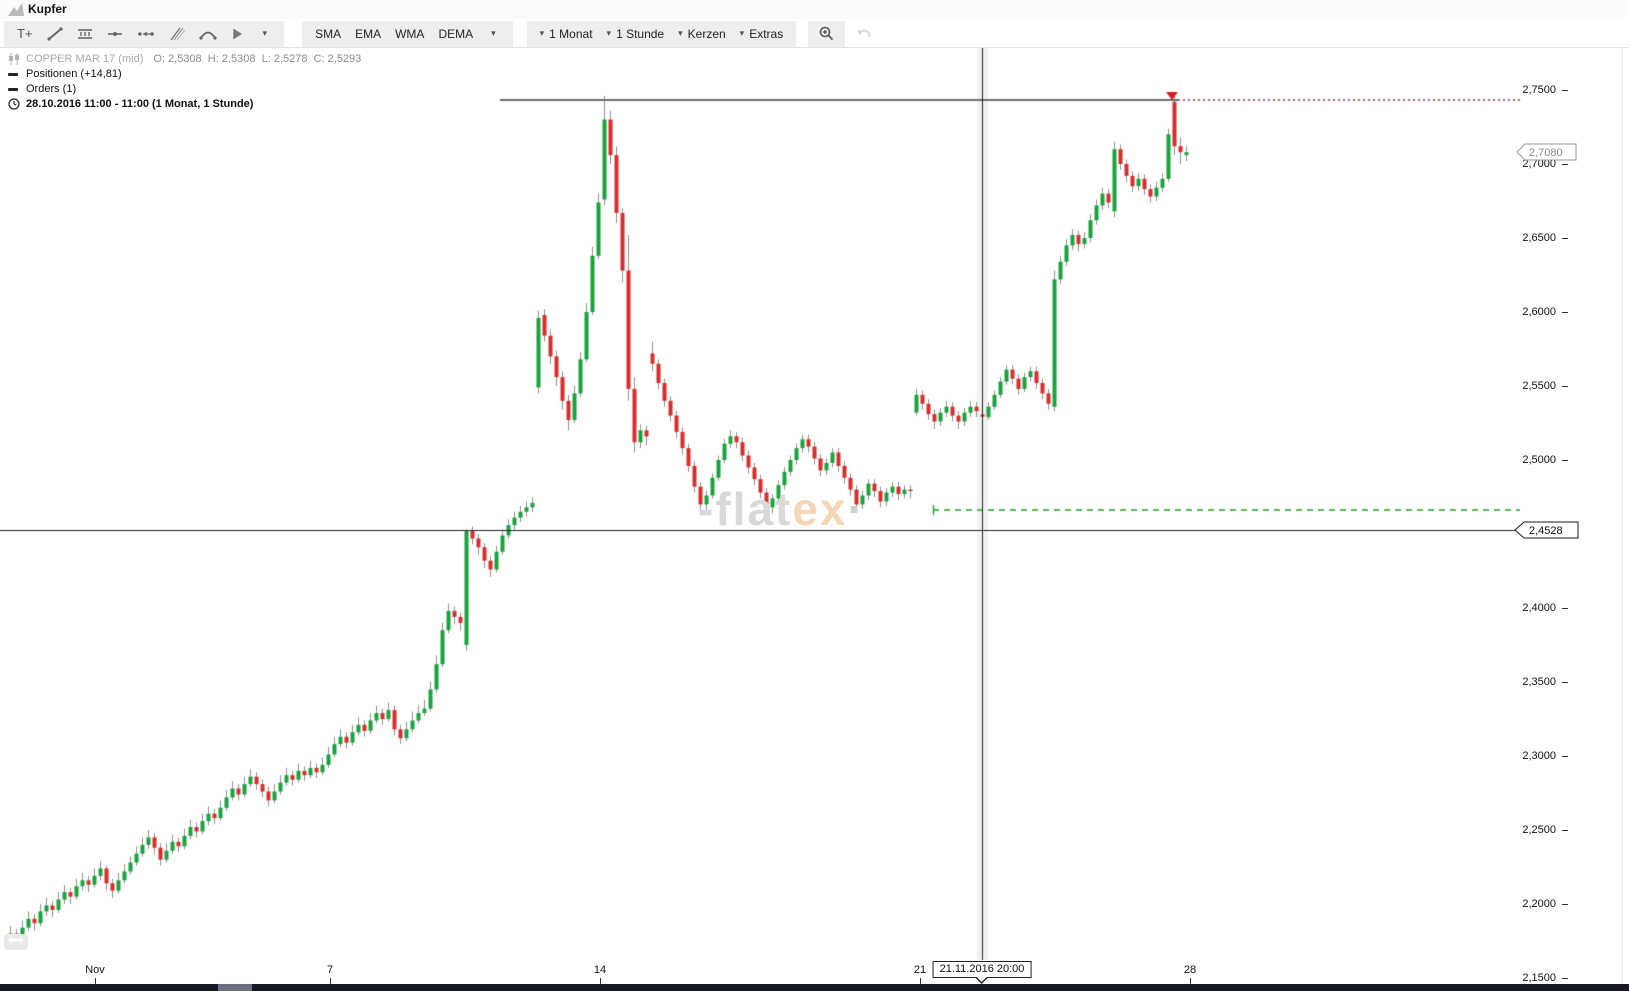  Describe the element at coordinates (820, 509) in the screenshot. I see `watermark-ex: ex` at that location.